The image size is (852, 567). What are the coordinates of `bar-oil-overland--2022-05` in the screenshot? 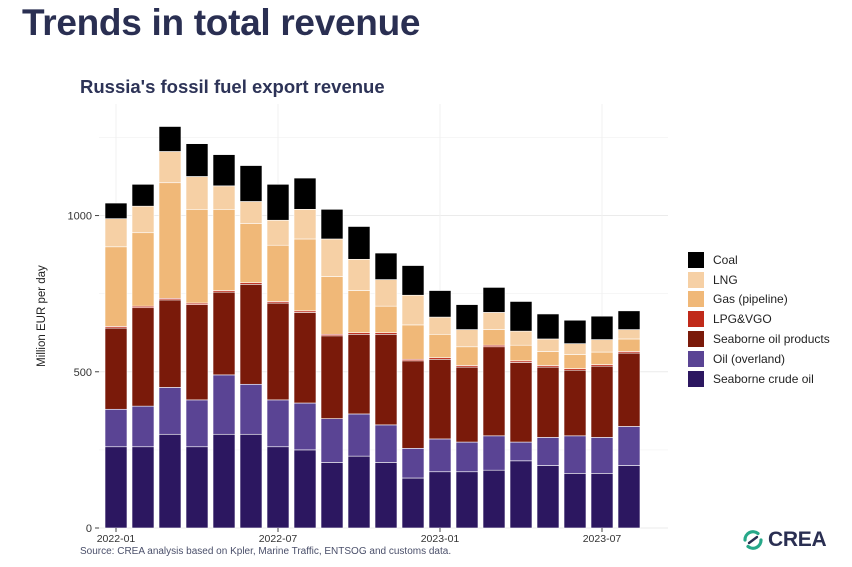 It's located at (224, 404).